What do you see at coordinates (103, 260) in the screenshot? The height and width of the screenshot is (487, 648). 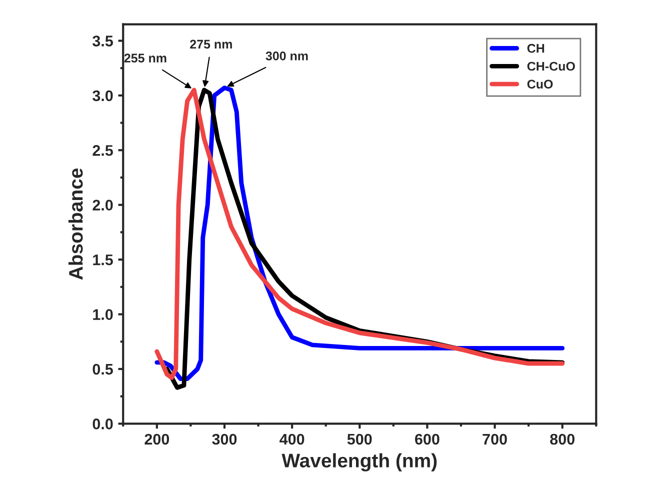 I see `y-tick-label: 1.5` at bounding box center [103, 260].